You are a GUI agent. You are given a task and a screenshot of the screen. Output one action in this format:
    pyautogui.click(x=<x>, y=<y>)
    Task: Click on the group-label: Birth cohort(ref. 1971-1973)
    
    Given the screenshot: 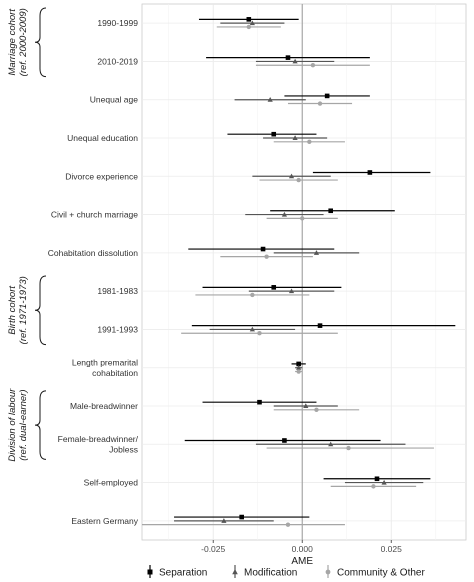 What is the action you would take?
    pyautogui.click(x=18, y=310)
    